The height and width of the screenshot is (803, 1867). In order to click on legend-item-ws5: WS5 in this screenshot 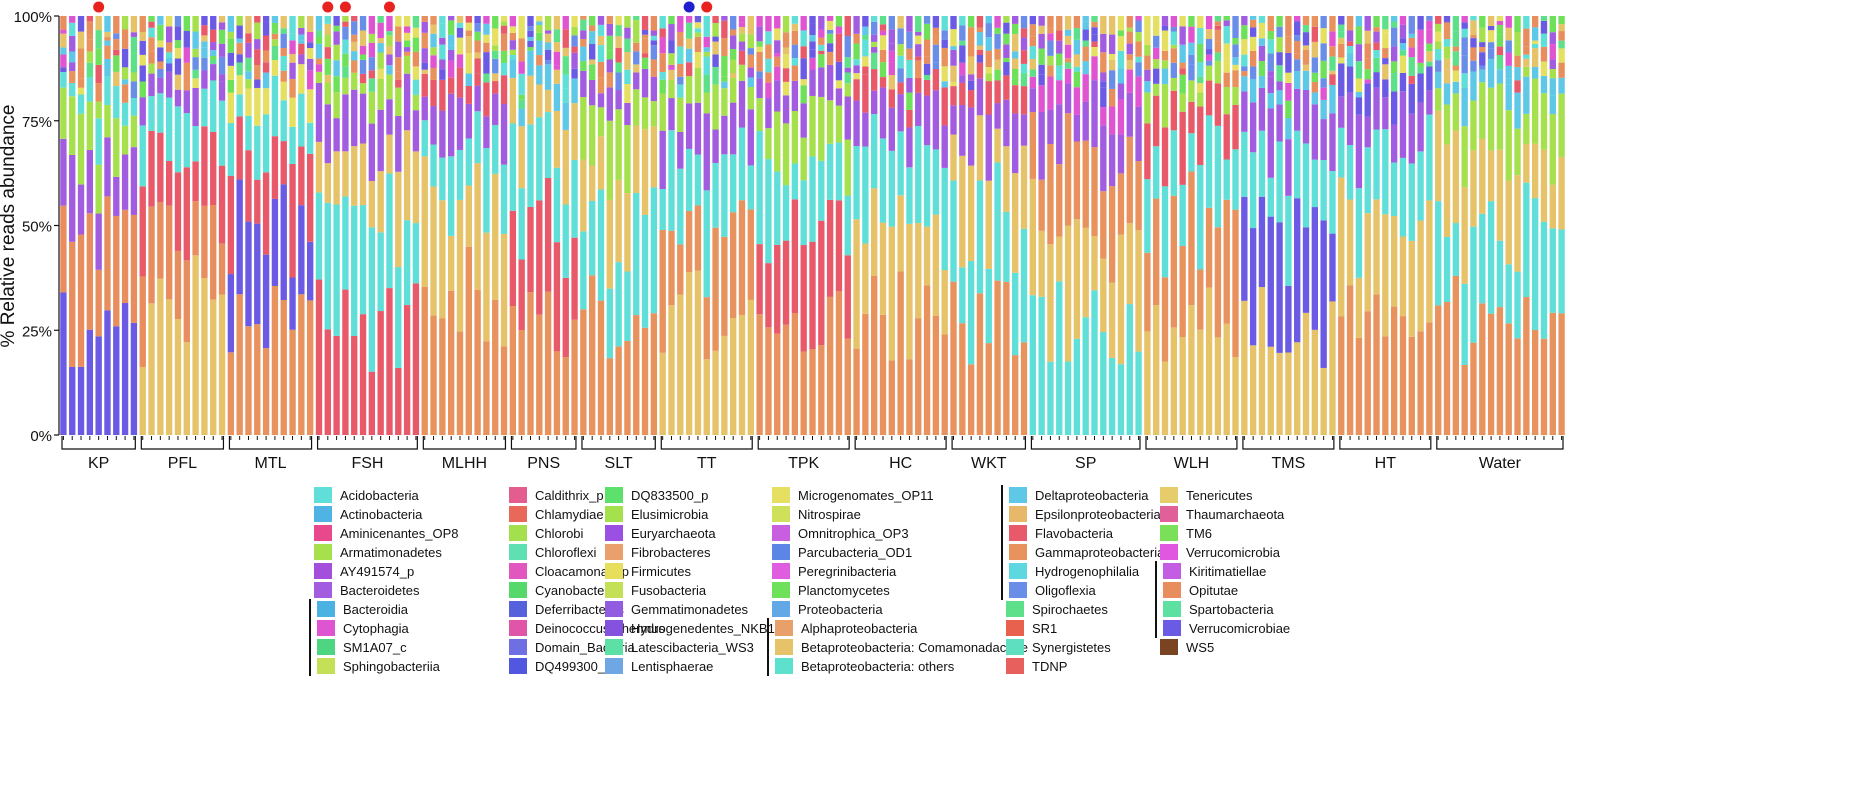, I will do `click(1187, 647)`.